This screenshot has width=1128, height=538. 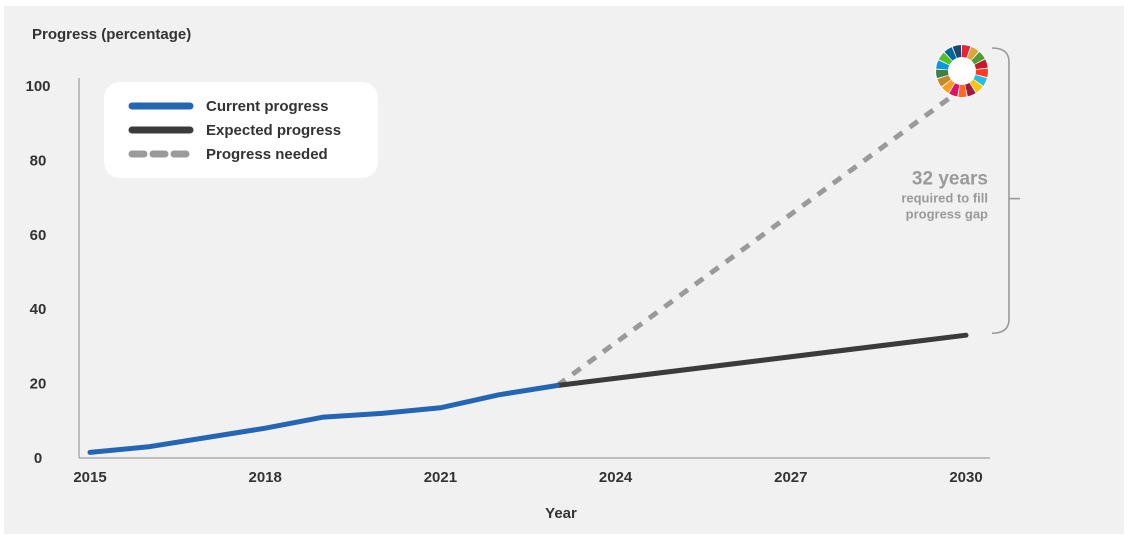 I want to click on gap-caption-line2: progress gap, so click(x=947, y=214).